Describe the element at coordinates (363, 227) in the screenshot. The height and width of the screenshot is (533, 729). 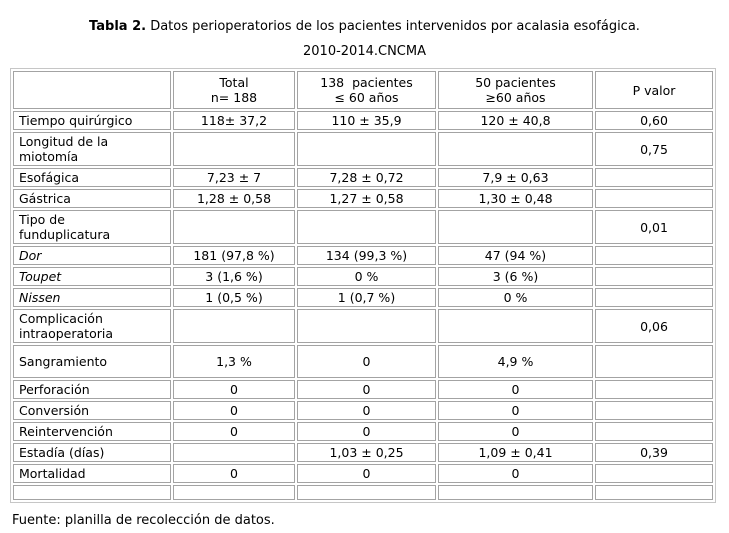
I see `row-tipo-funduplicatura: Tipo de funduplicatura 0,01` at that location.